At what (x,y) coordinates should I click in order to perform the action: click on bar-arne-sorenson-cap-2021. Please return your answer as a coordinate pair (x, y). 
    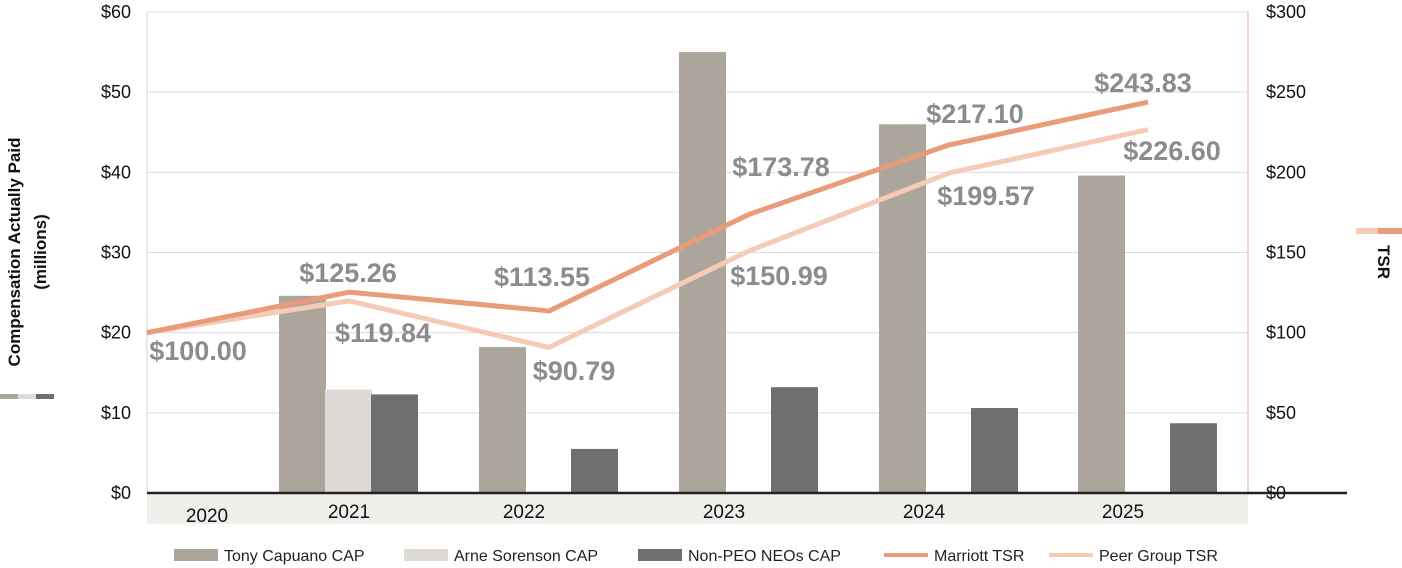
    Looking at the image, I should click on (348, 441).